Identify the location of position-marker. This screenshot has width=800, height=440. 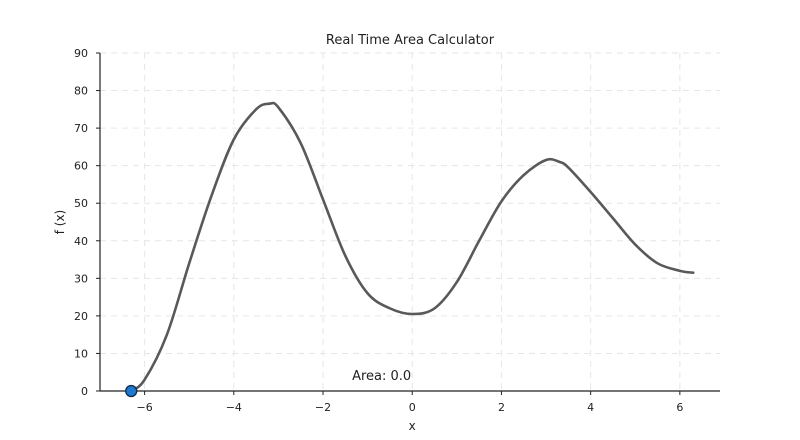
(131, 391).